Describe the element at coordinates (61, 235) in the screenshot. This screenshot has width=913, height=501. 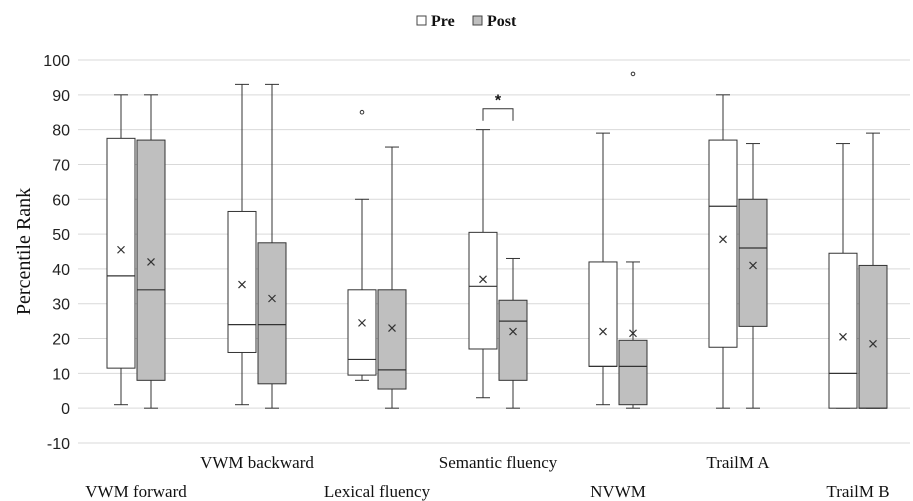
I see `y-tick-label: 50` at that location.